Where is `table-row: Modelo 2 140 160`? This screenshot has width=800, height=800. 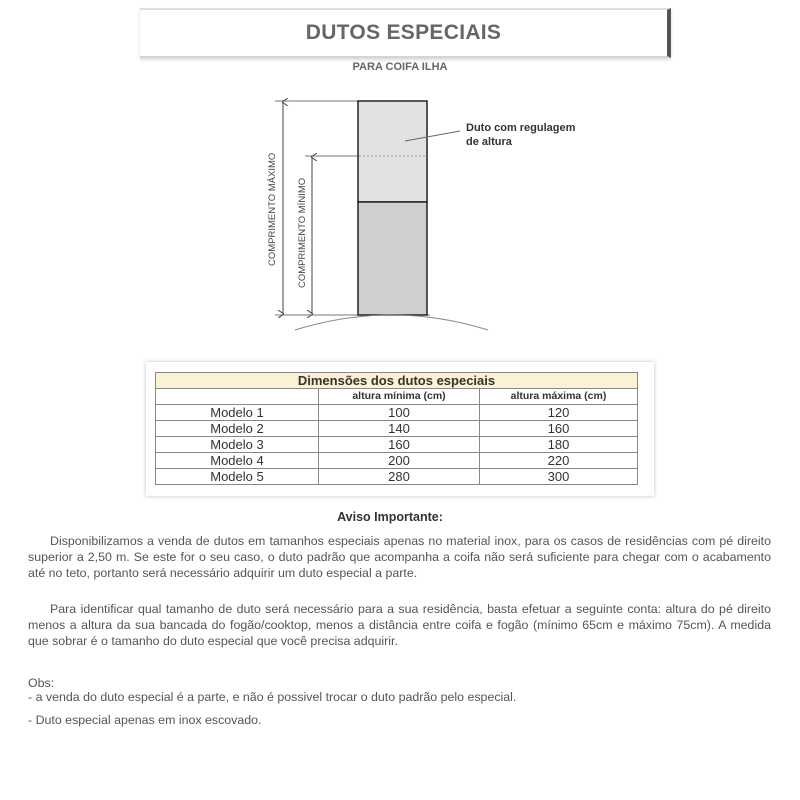
table-row: Modelo 2 140 160 is located at coordinates (396, 428).